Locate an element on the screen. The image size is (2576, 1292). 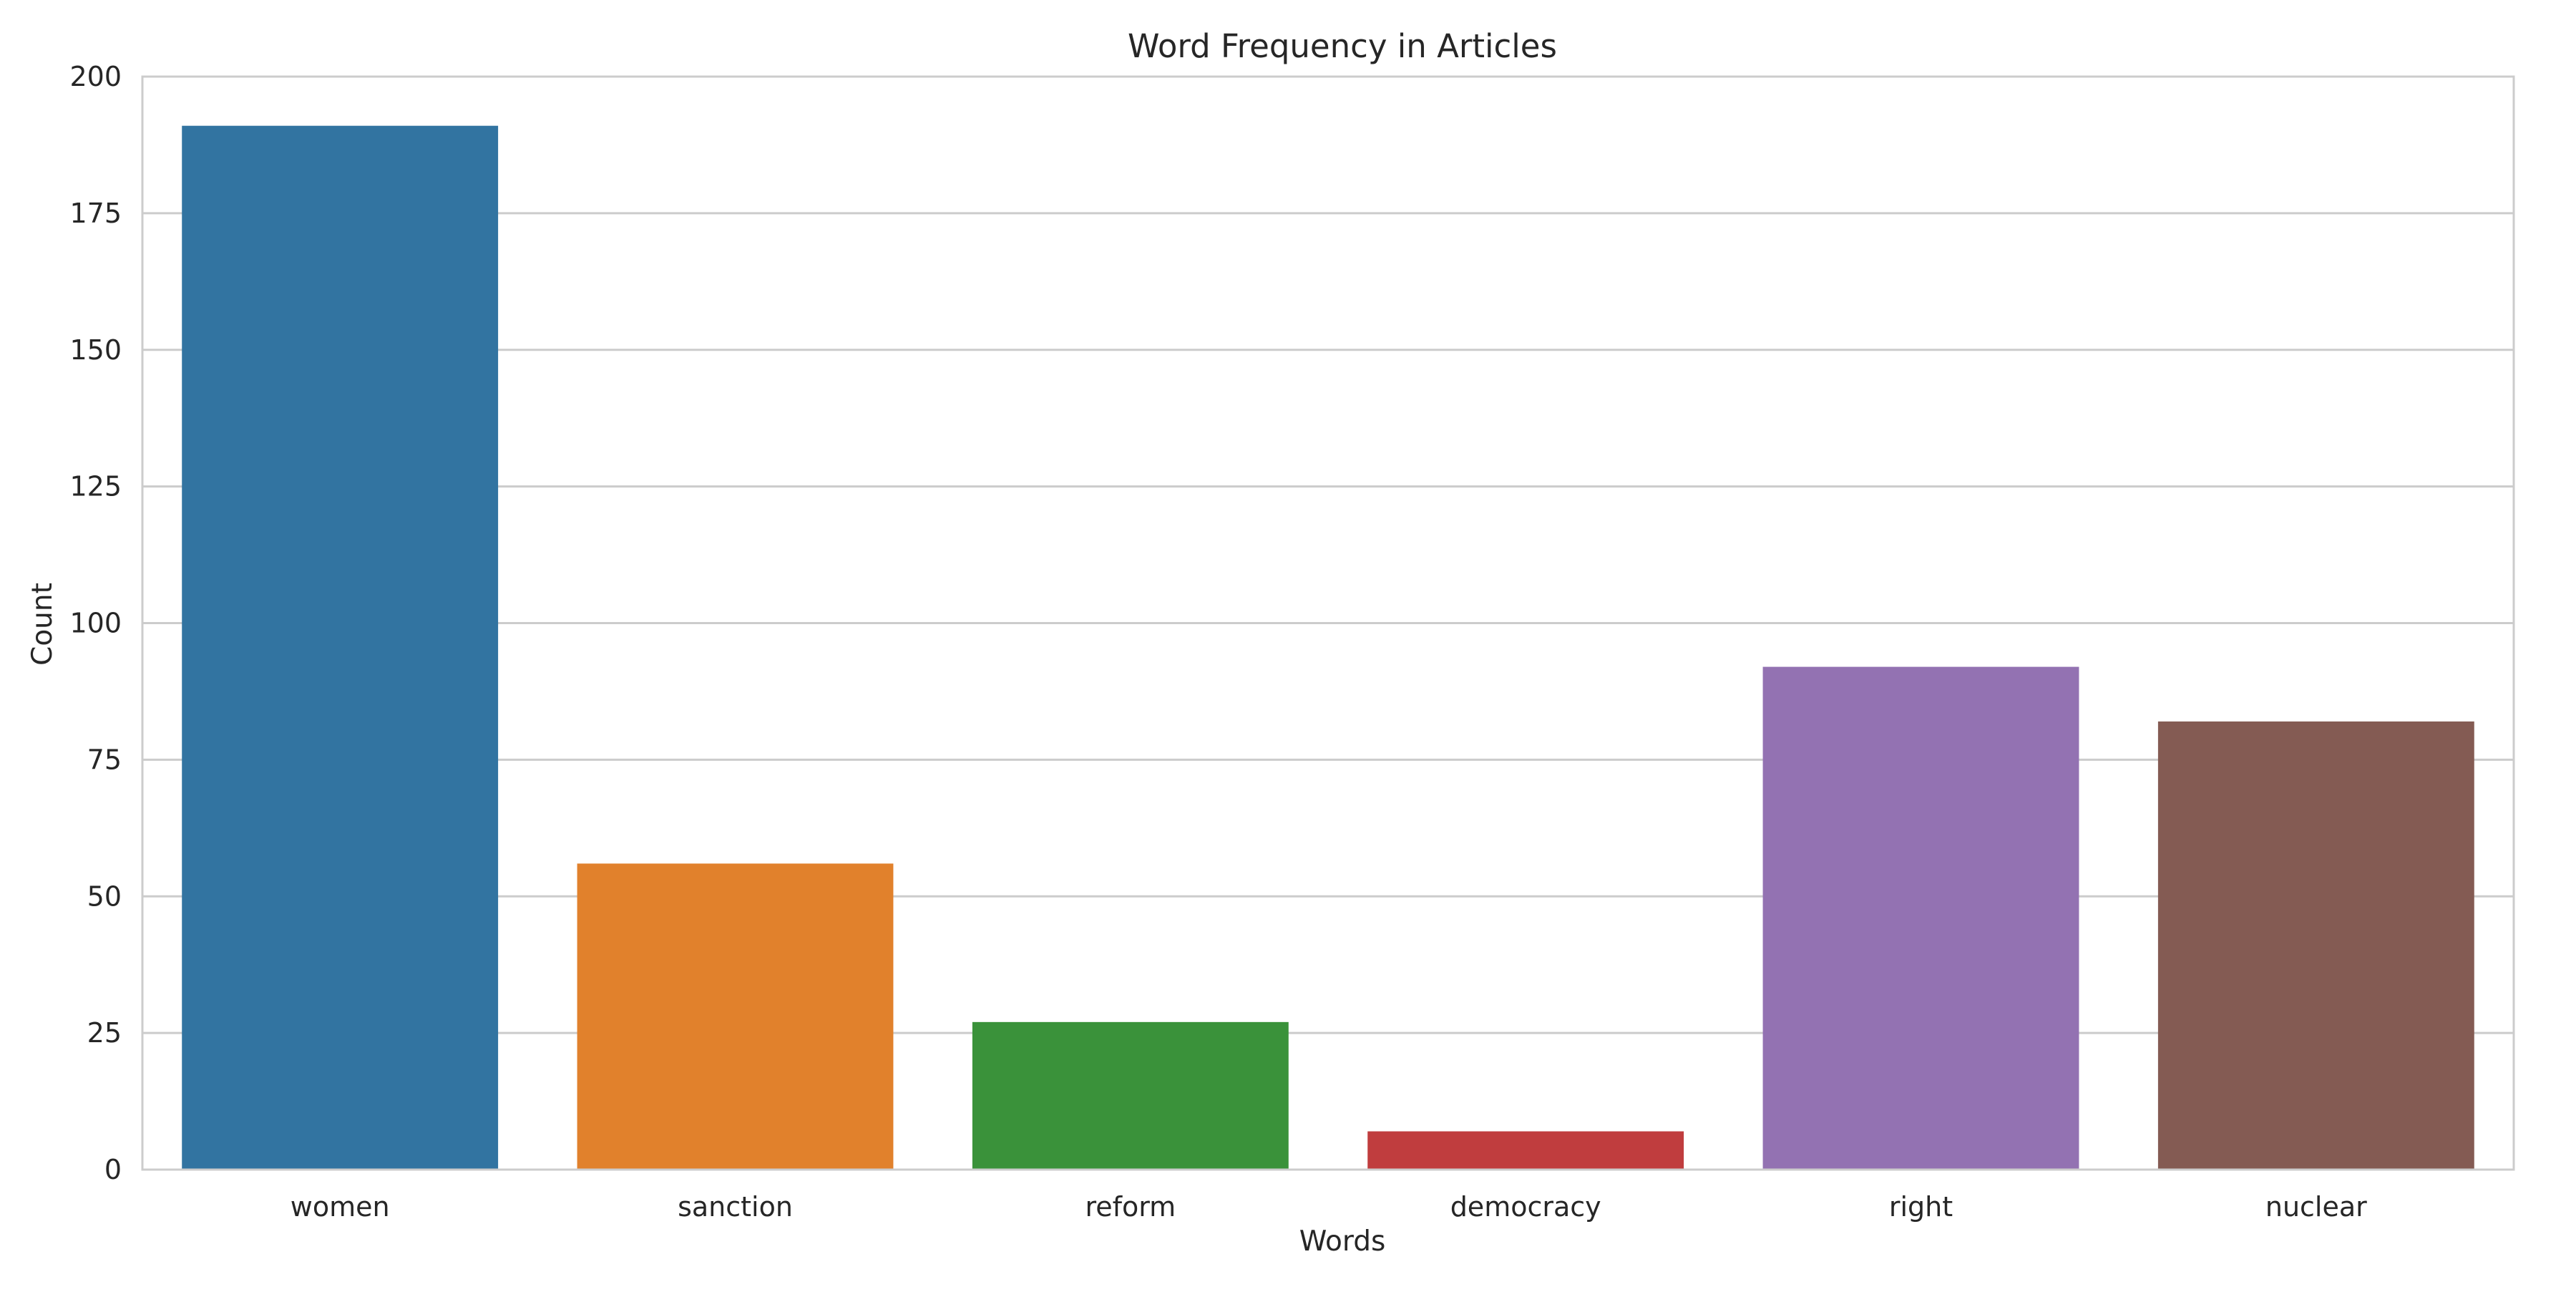
y-tick-label: 100 is located at coordinates (95, 623).